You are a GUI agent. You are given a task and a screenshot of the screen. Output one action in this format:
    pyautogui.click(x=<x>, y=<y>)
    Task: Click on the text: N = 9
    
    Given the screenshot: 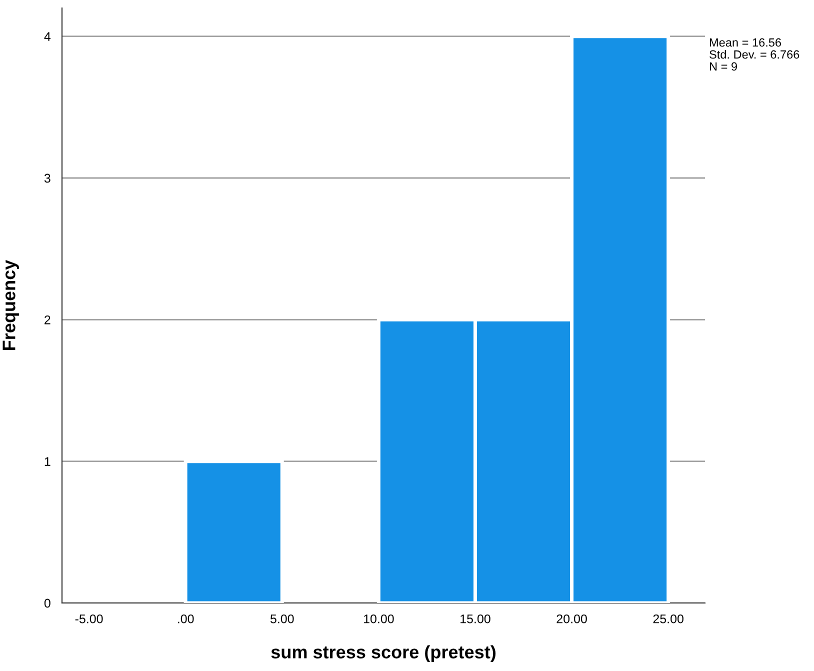 What is the action you would take?
    pyautogui.click(x=723, y=66)
    